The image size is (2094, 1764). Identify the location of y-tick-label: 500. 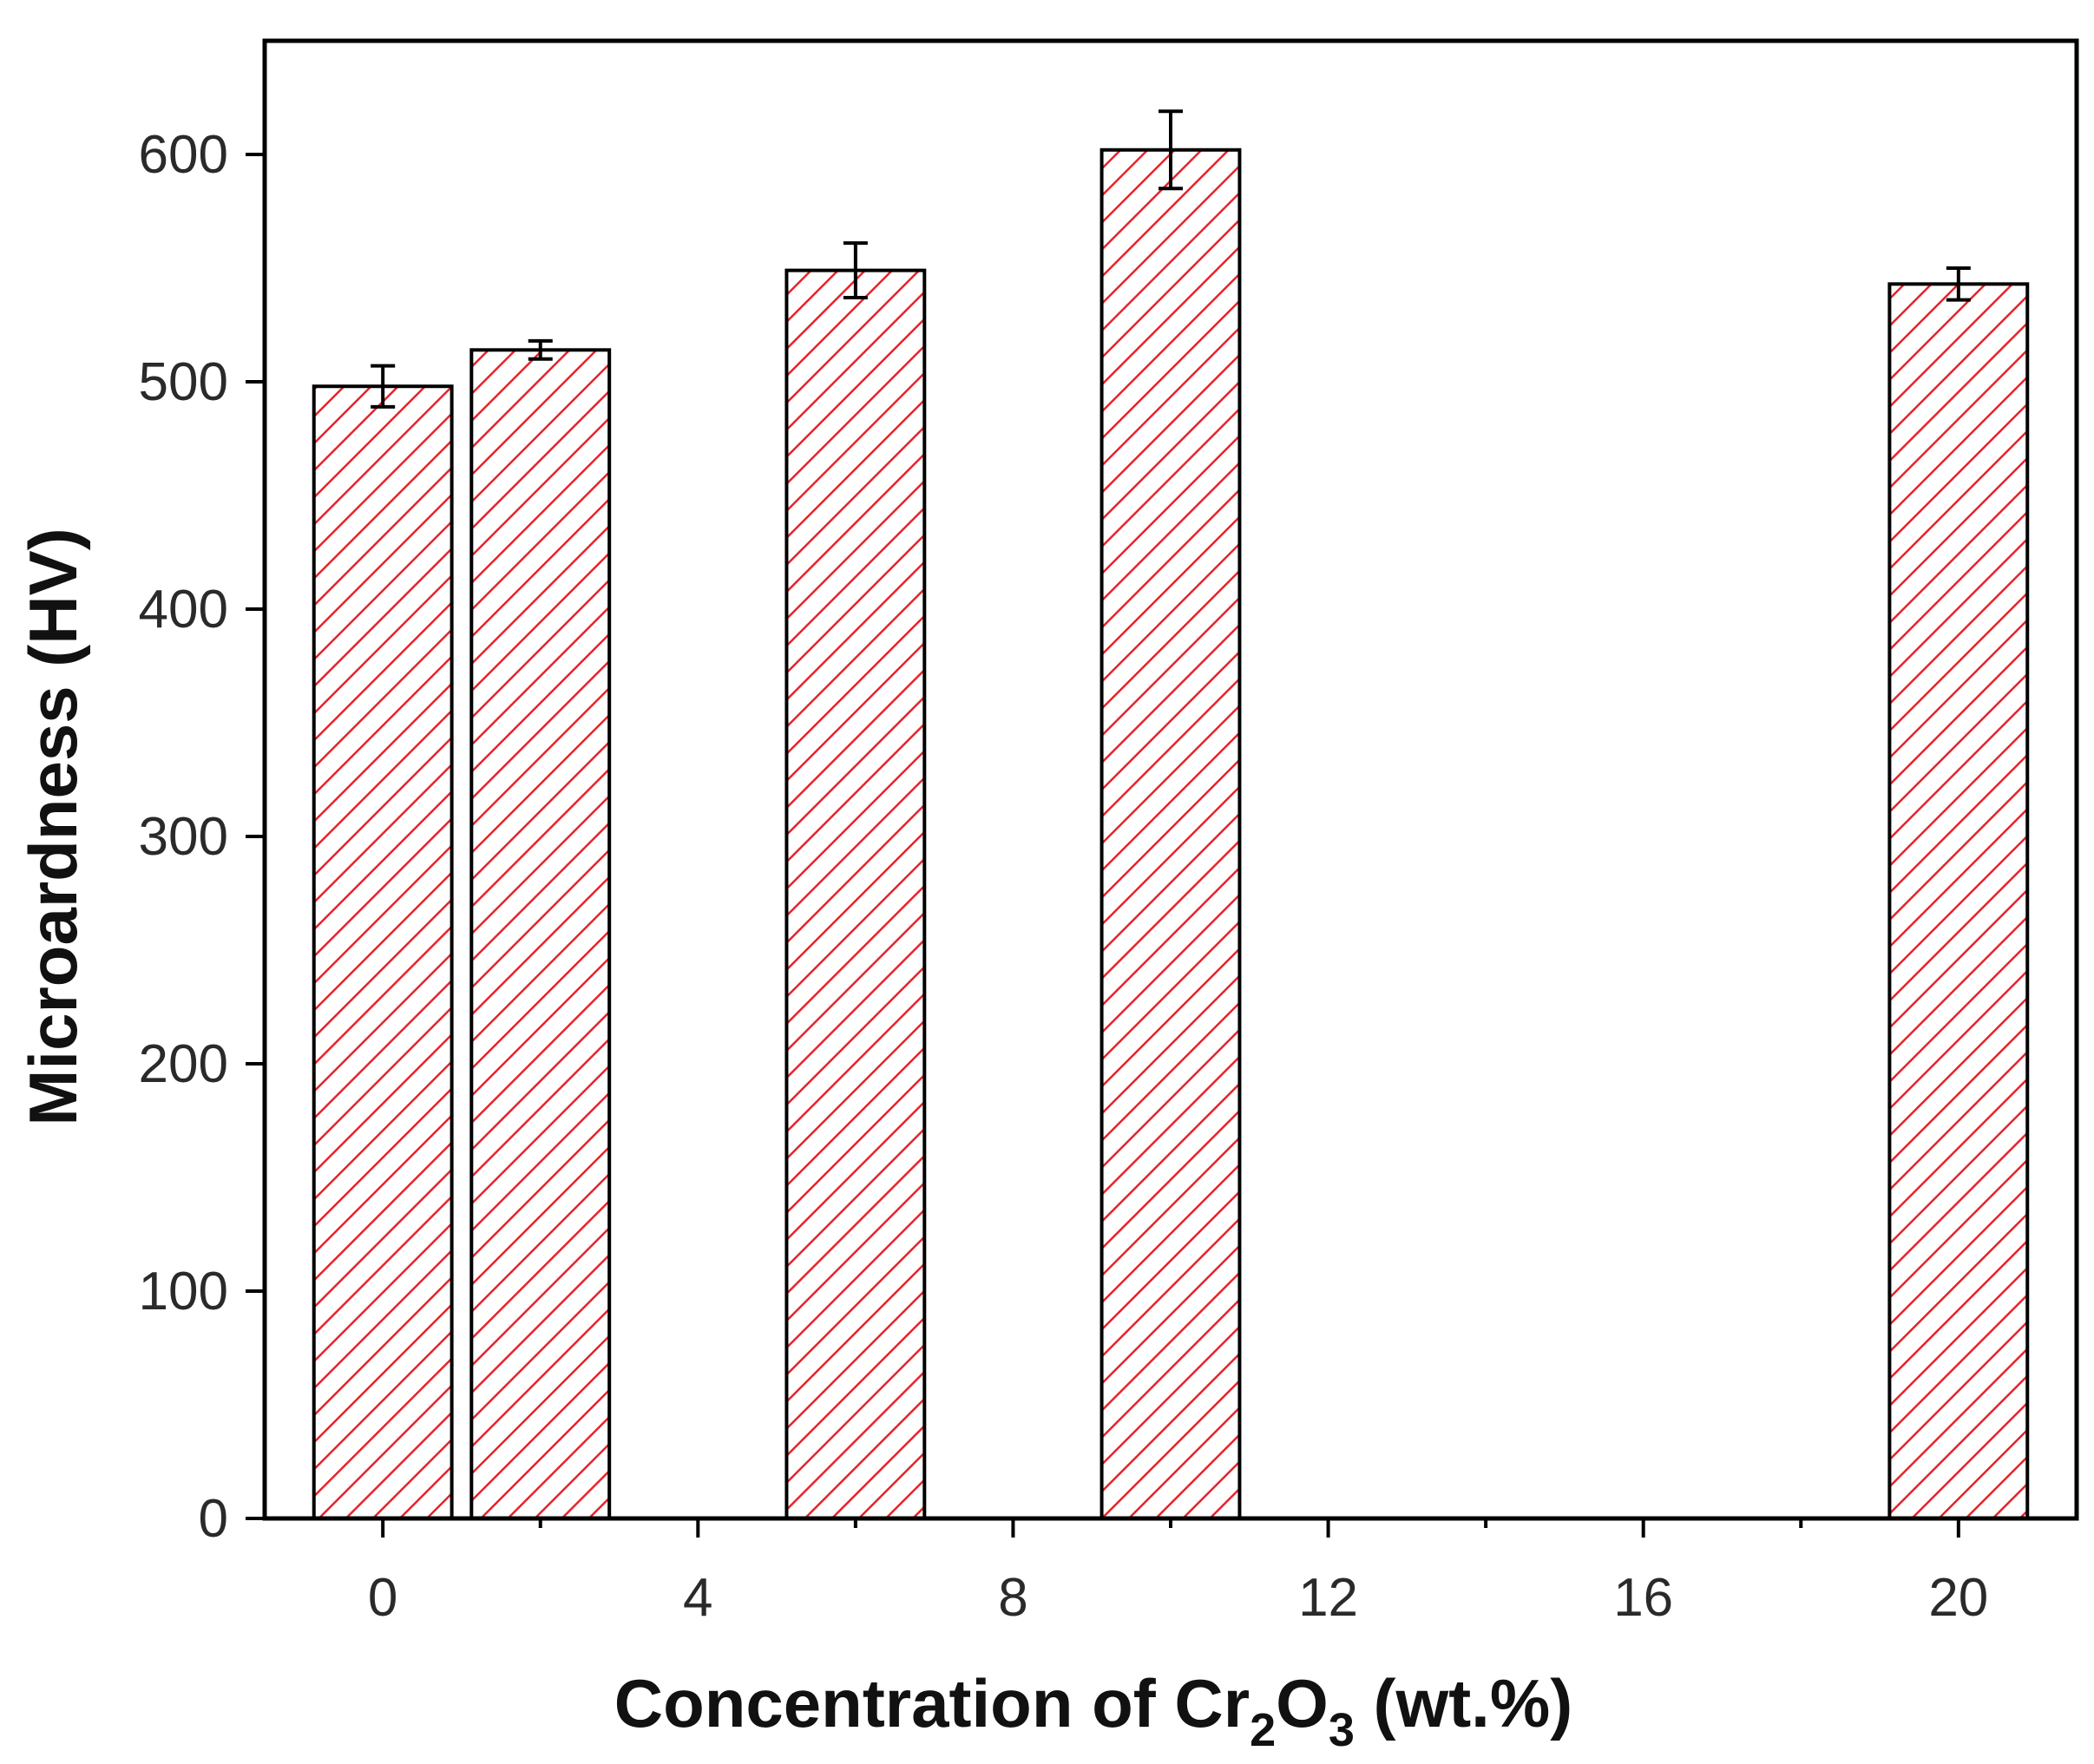
(184, 382).